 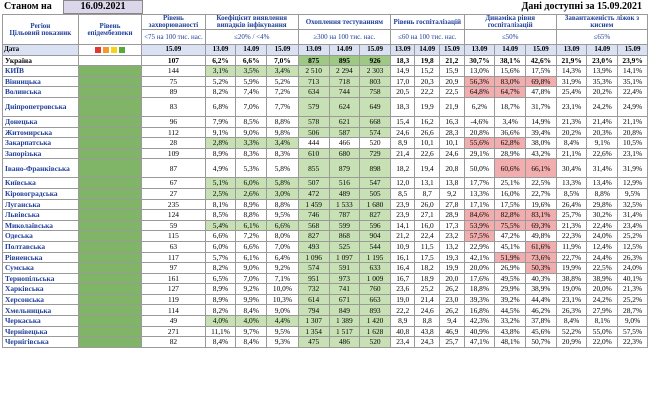 What do you see at coordinates (173, 299) in the screenshot?
I see `value-cell: 119` at bounding box center [173, 299].